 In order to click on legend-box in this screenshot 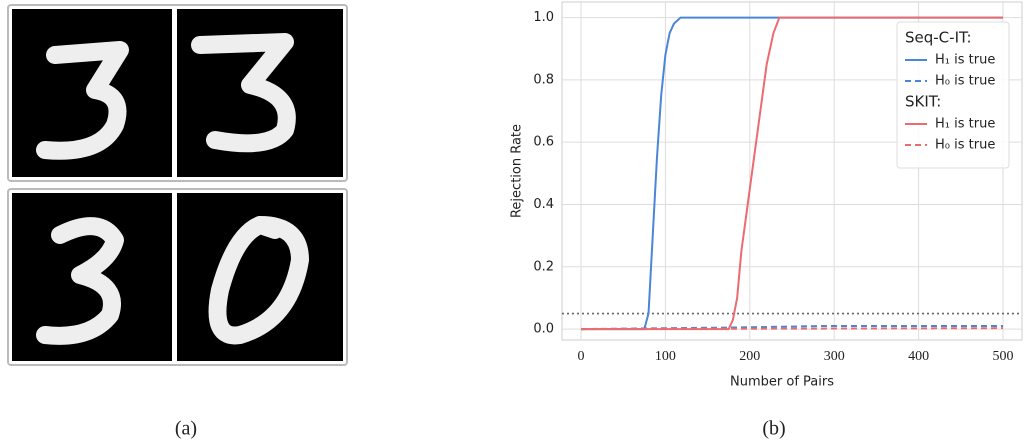, I will do `click(953, 95)`.